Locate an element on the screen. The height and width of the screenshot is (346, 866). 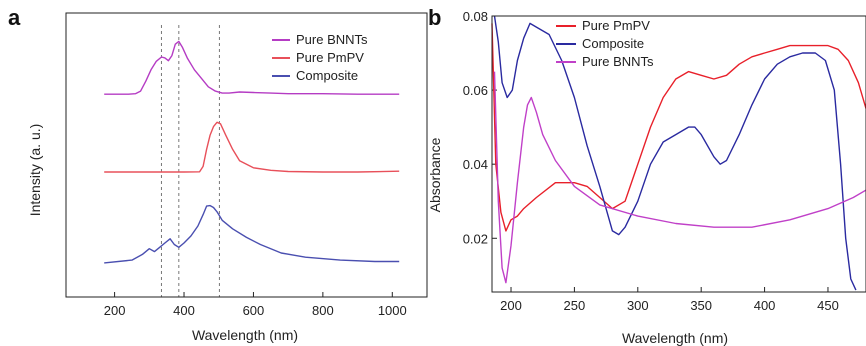
panel-a-x-axis-label: Wavelength (nm) is located at coordinates (245, 335).